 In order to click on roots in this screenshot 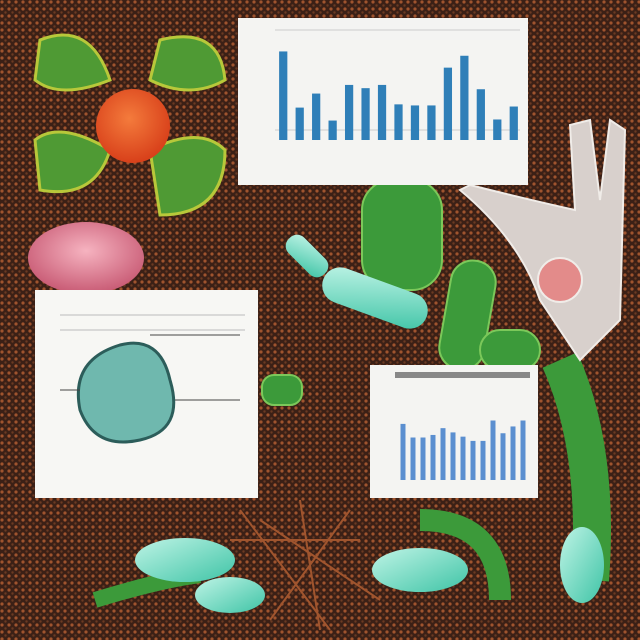, I will do `click(305, 565)`.